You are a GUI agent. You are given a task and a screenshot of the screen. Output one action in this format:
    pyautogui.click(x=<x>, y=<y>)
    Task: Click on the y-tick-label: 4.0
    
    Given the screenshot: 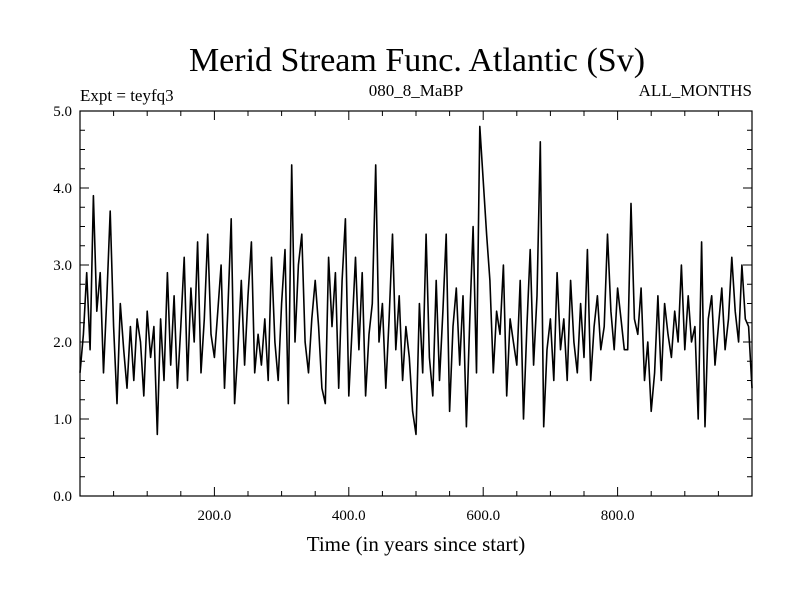 What is the action you would take?
    pyautogui.click(x=62, y=189)
    